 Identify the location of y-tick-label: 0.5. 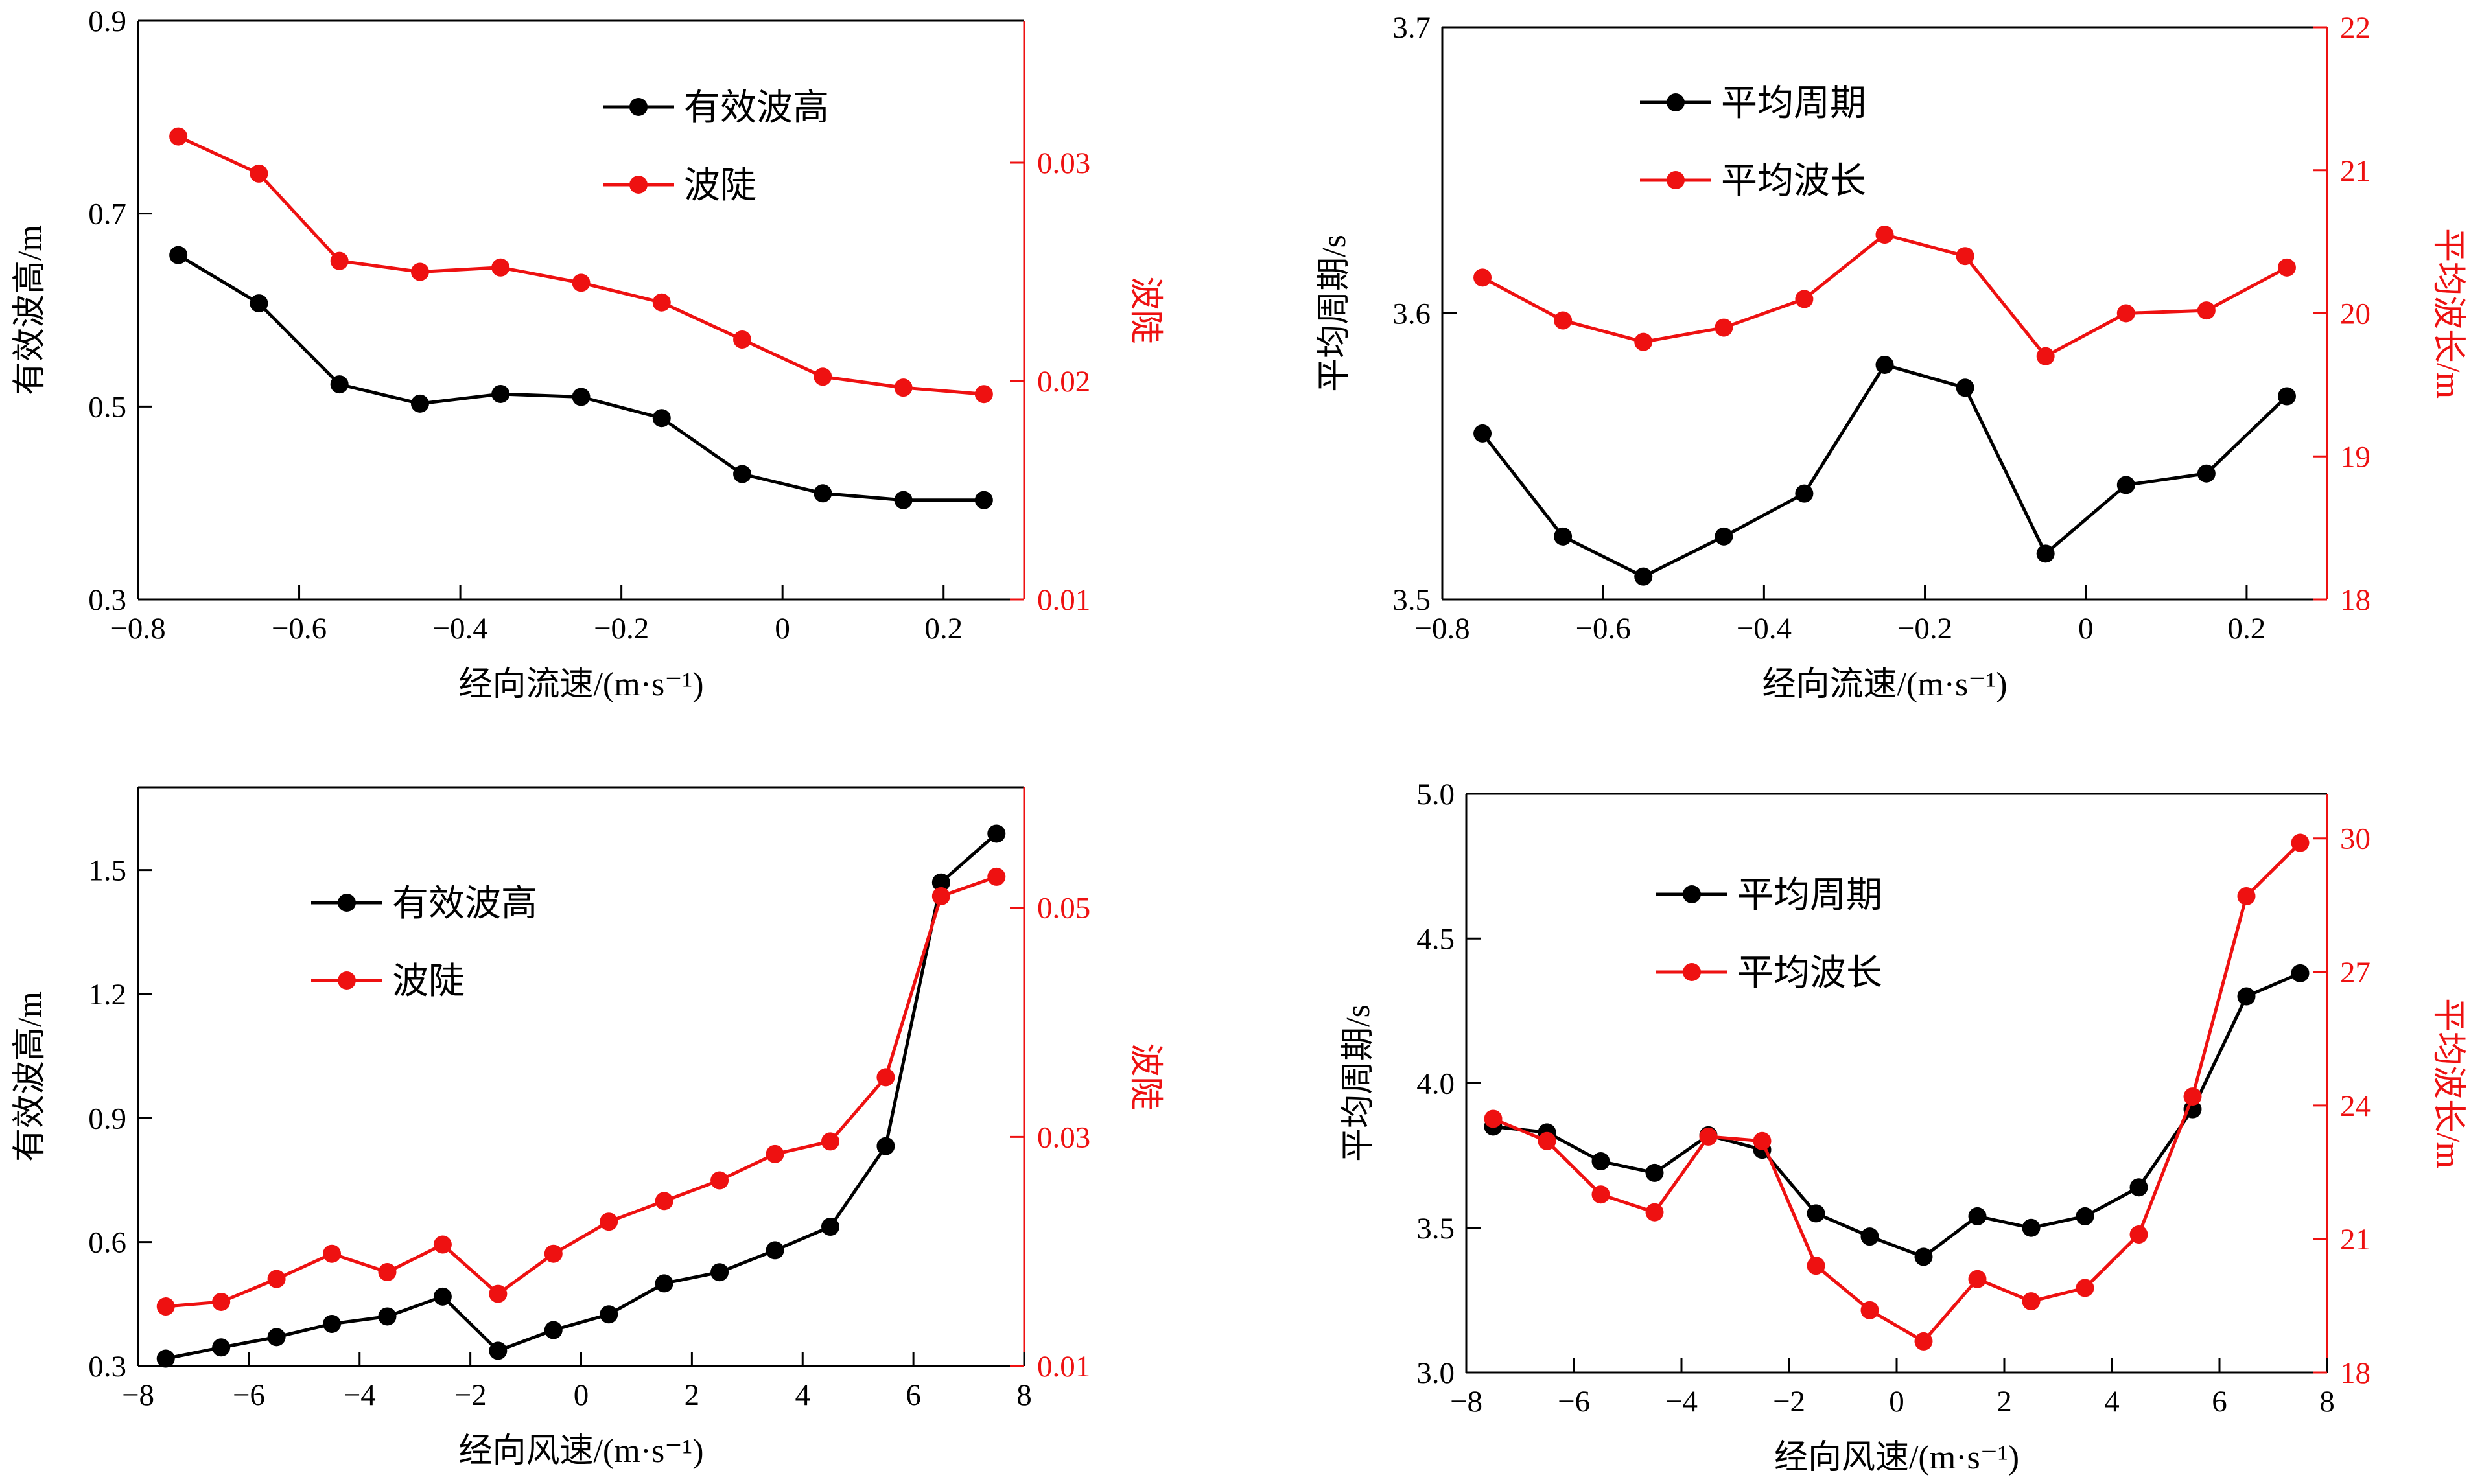
(107, 407).